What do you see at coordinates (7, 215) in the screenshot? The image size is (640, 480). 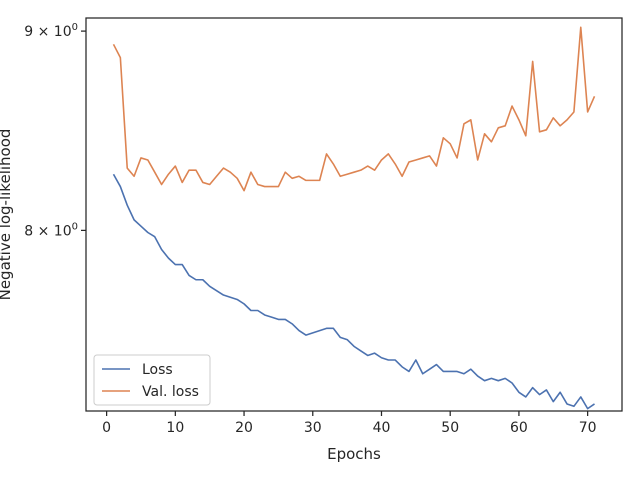 I see `y-axis-label: Negative log-likelihood` at bounding box center [7, 215].